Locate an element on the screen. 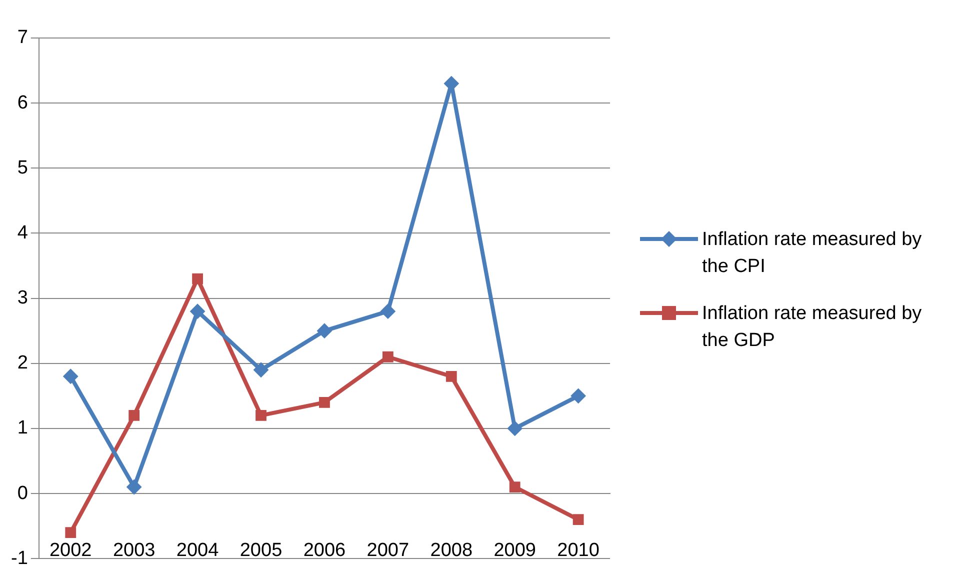 The image size is (958, 581). legend-label: Inflation rate measured by the GDP is located at coordinates (812, 327).